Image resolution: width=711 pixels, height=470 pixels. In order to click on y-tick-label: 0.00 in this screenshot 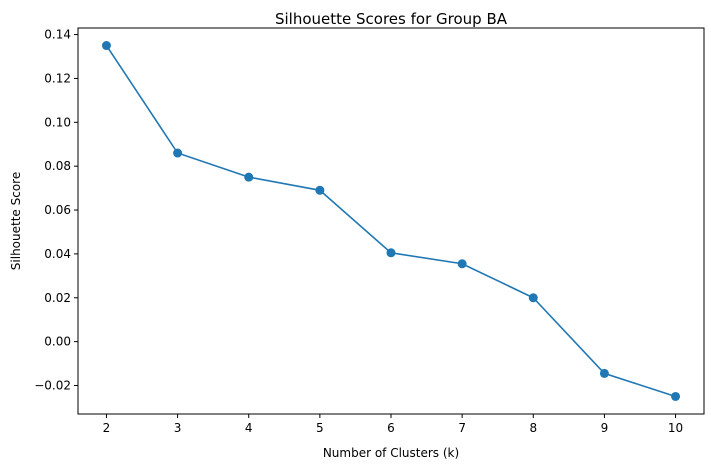, I will do `click(57, 342)`.